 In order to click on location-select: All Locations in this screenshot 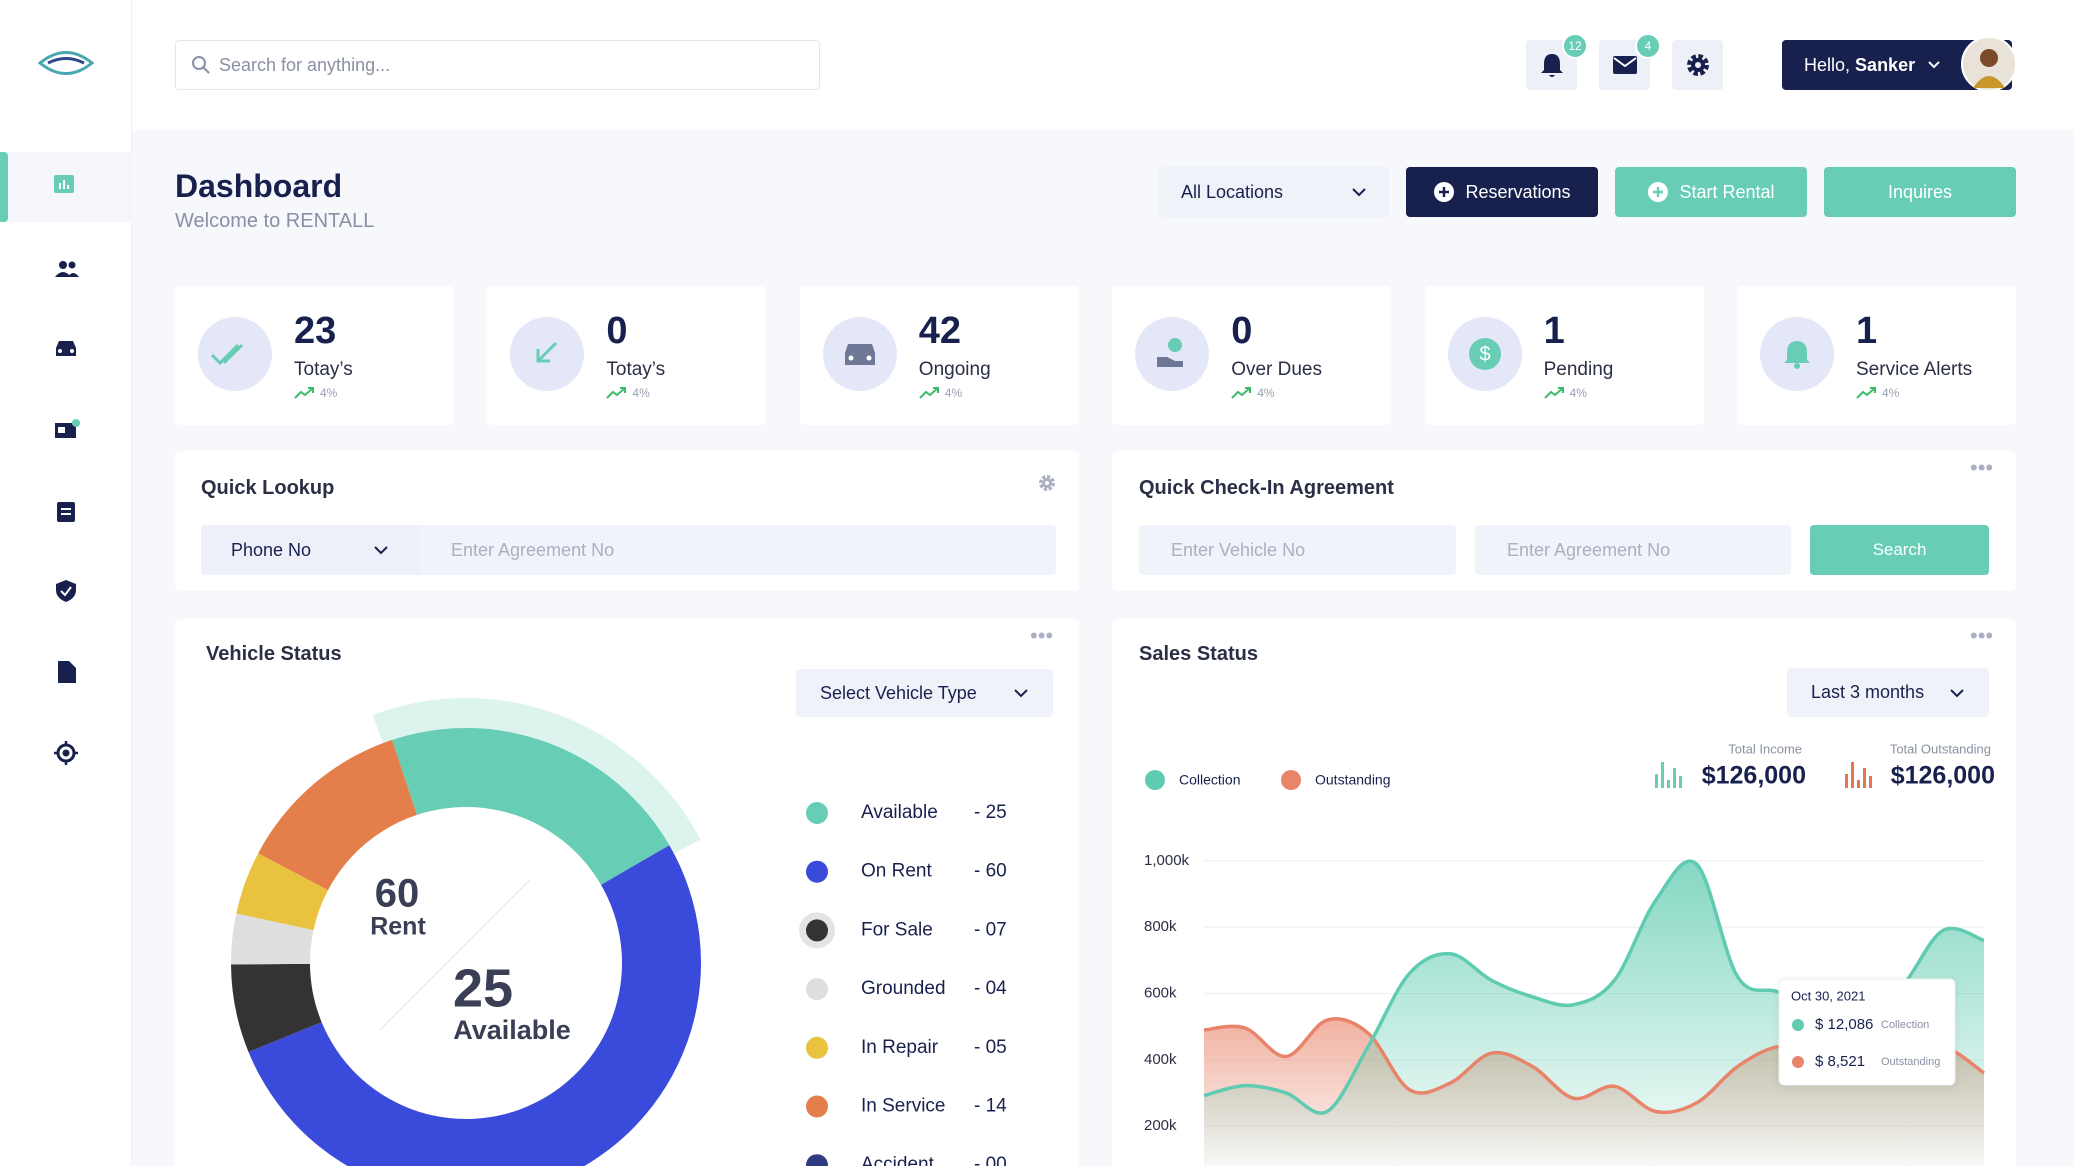, I will do `click(1274, 192)`.